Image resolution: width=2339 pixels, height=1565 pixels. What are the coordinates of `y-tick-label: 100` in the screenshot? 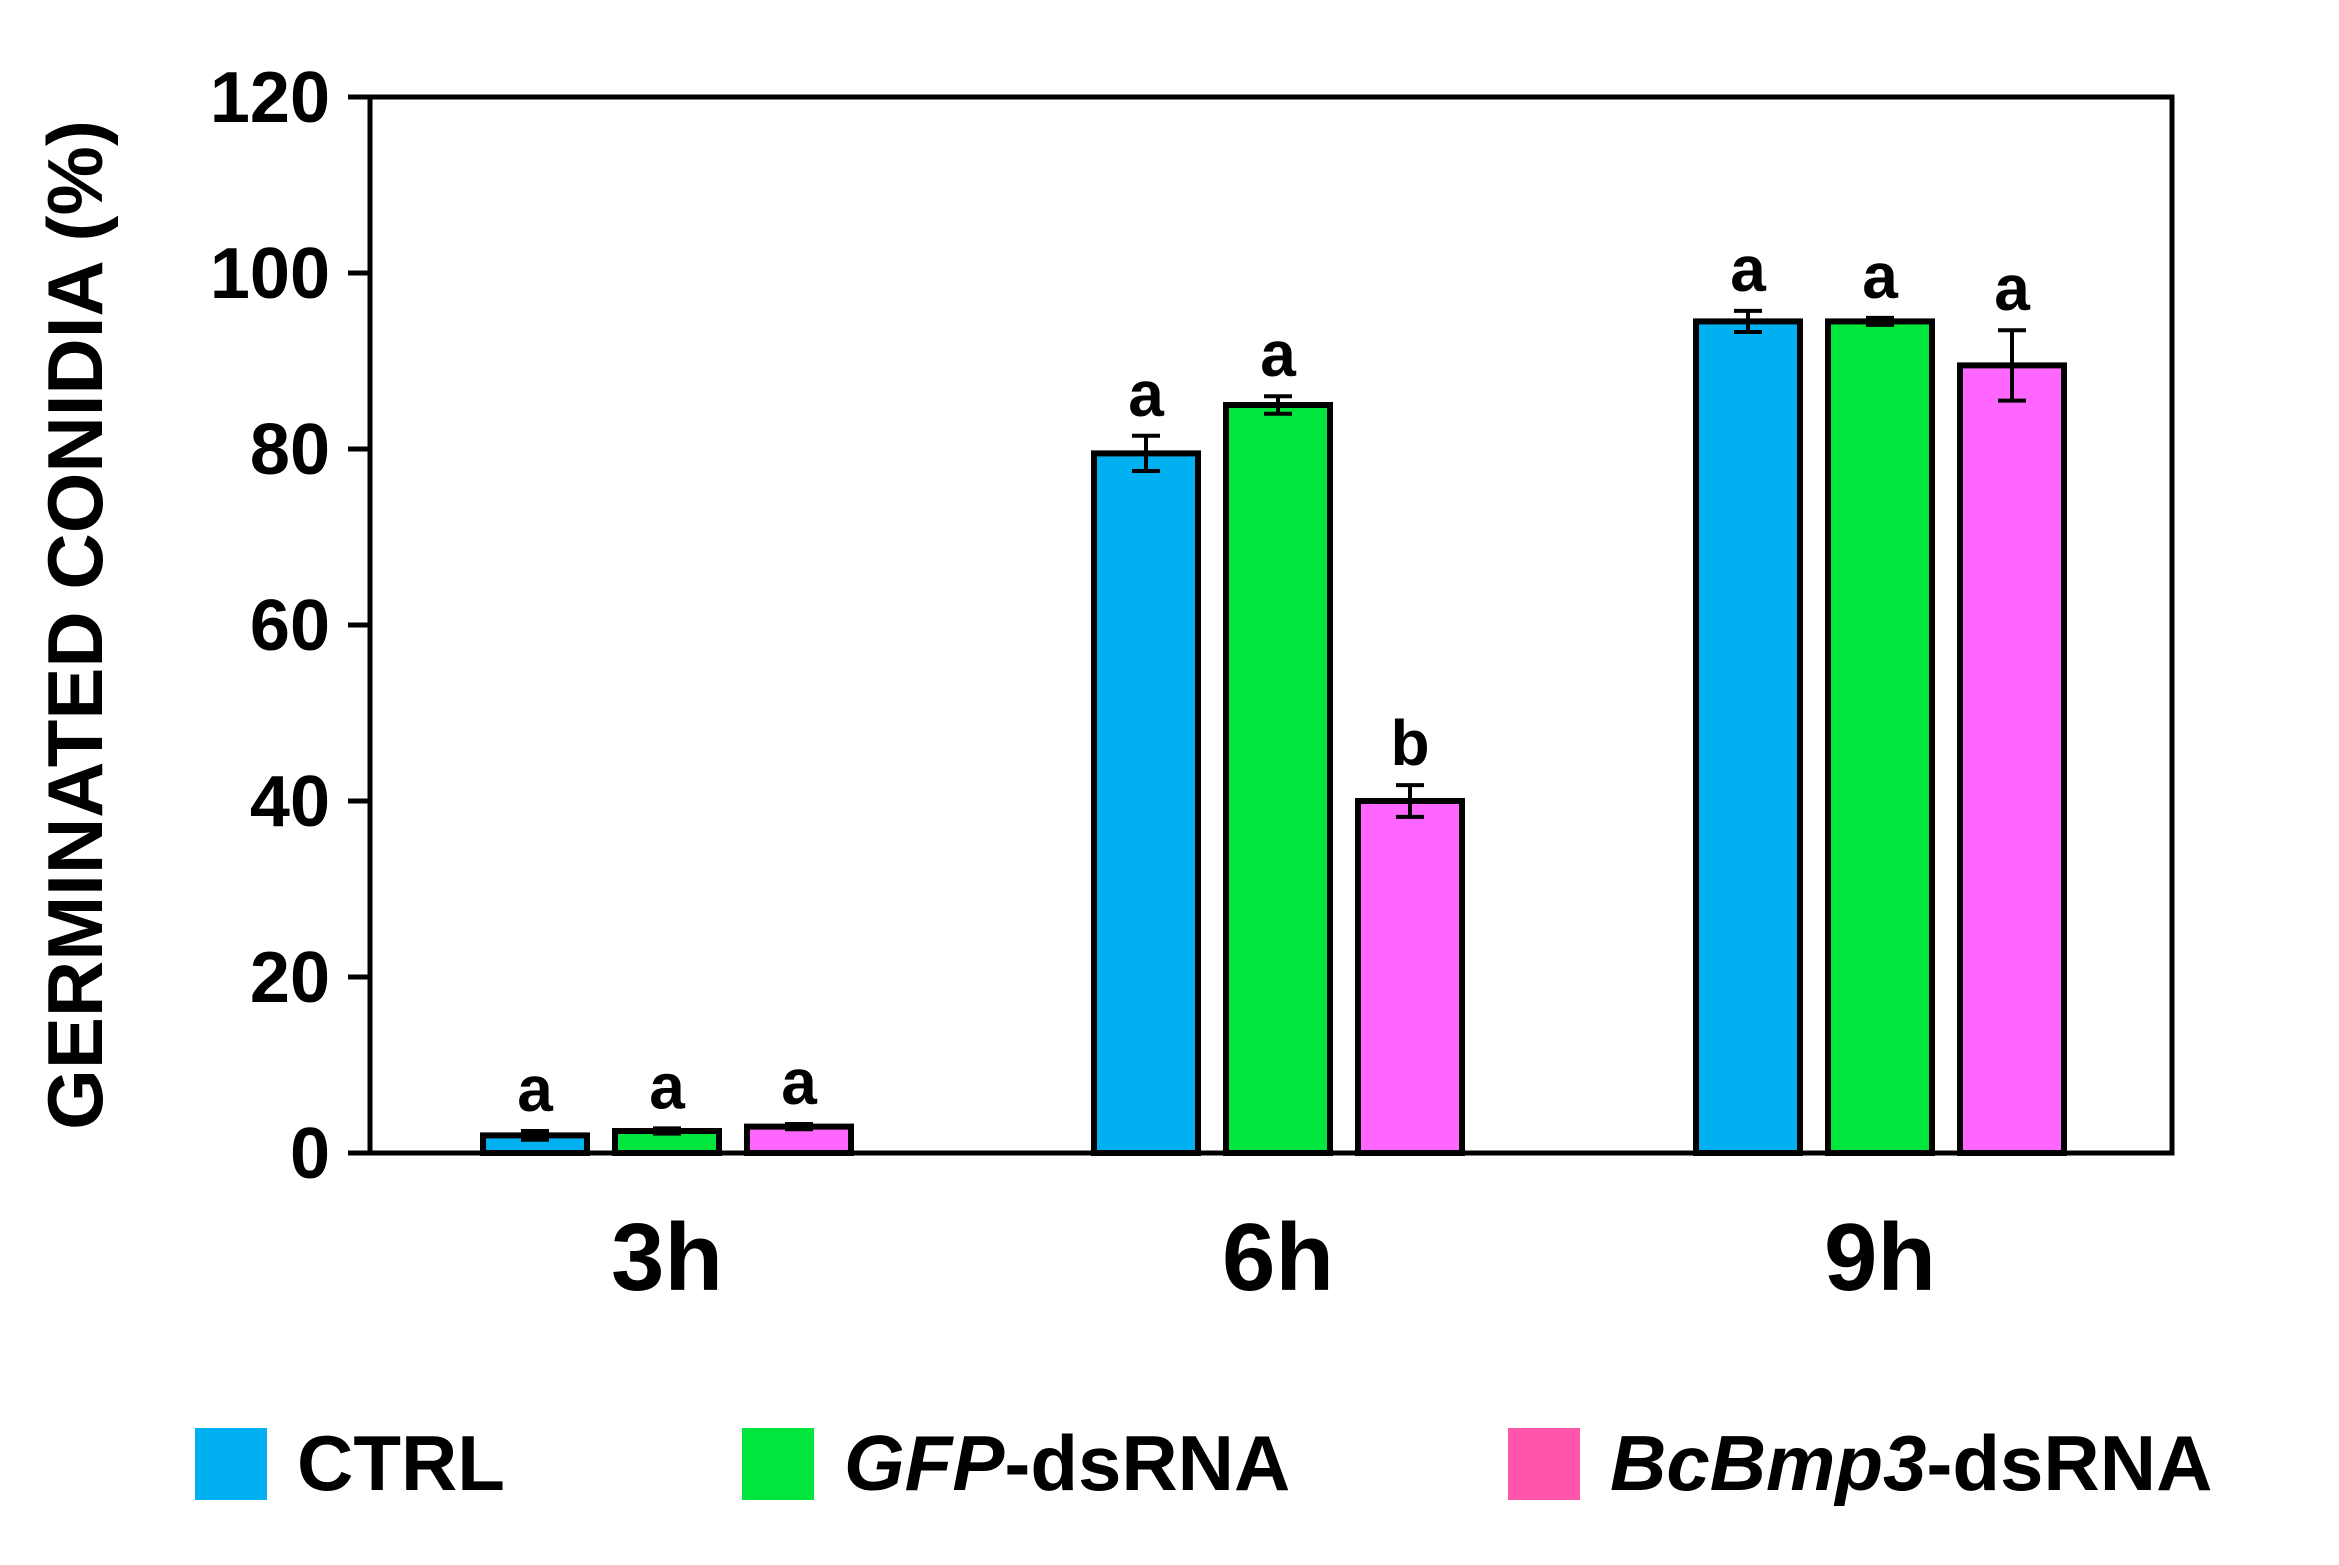 It's located at (270, 274).